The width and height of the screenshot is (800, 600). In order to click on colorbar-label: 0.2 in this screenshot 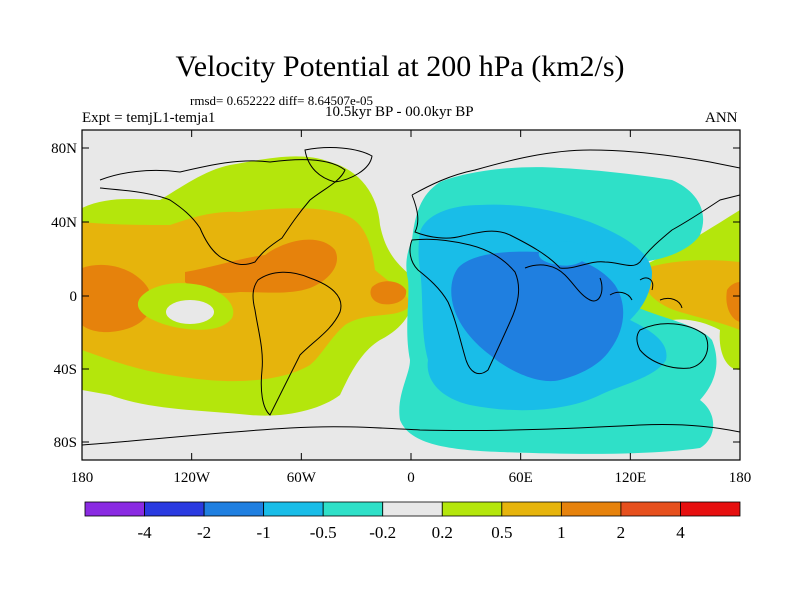, I will do `click(442, 532)`.